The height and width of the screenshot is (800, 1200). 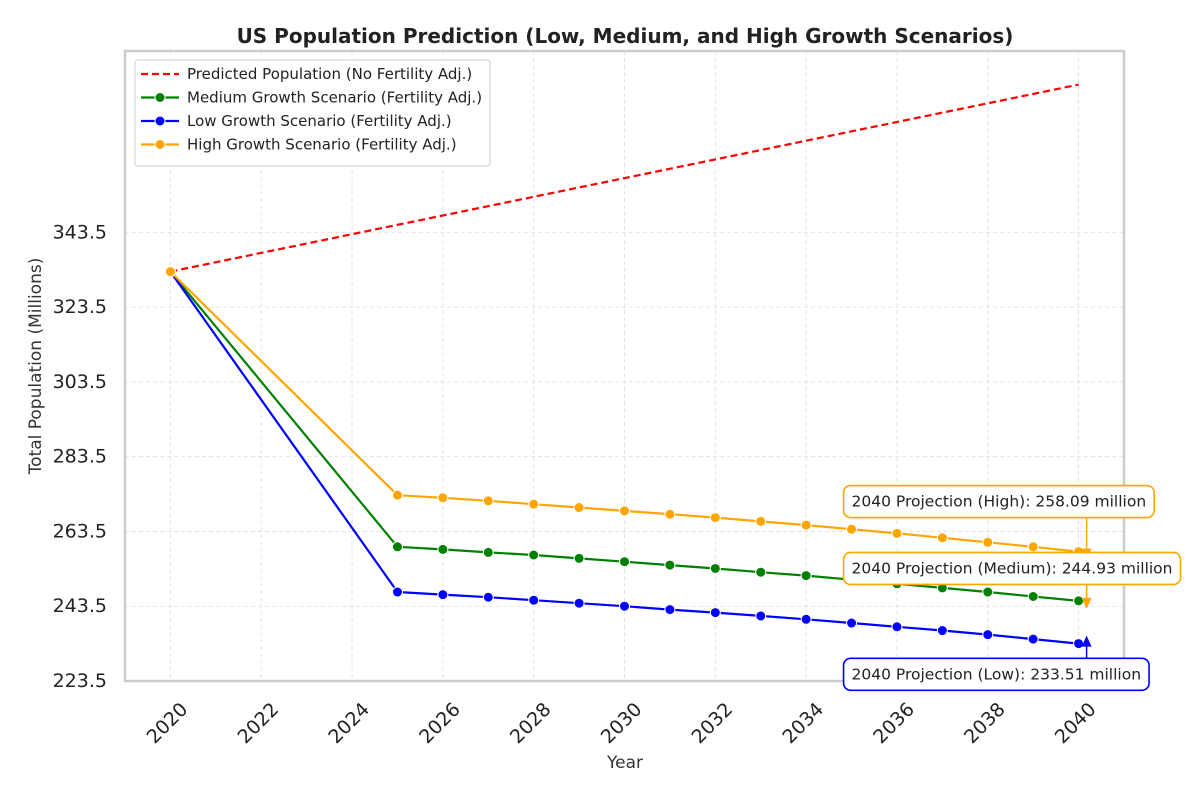 I want to click on x-tick-label-2030: 2030, so click(x=622, y=723).